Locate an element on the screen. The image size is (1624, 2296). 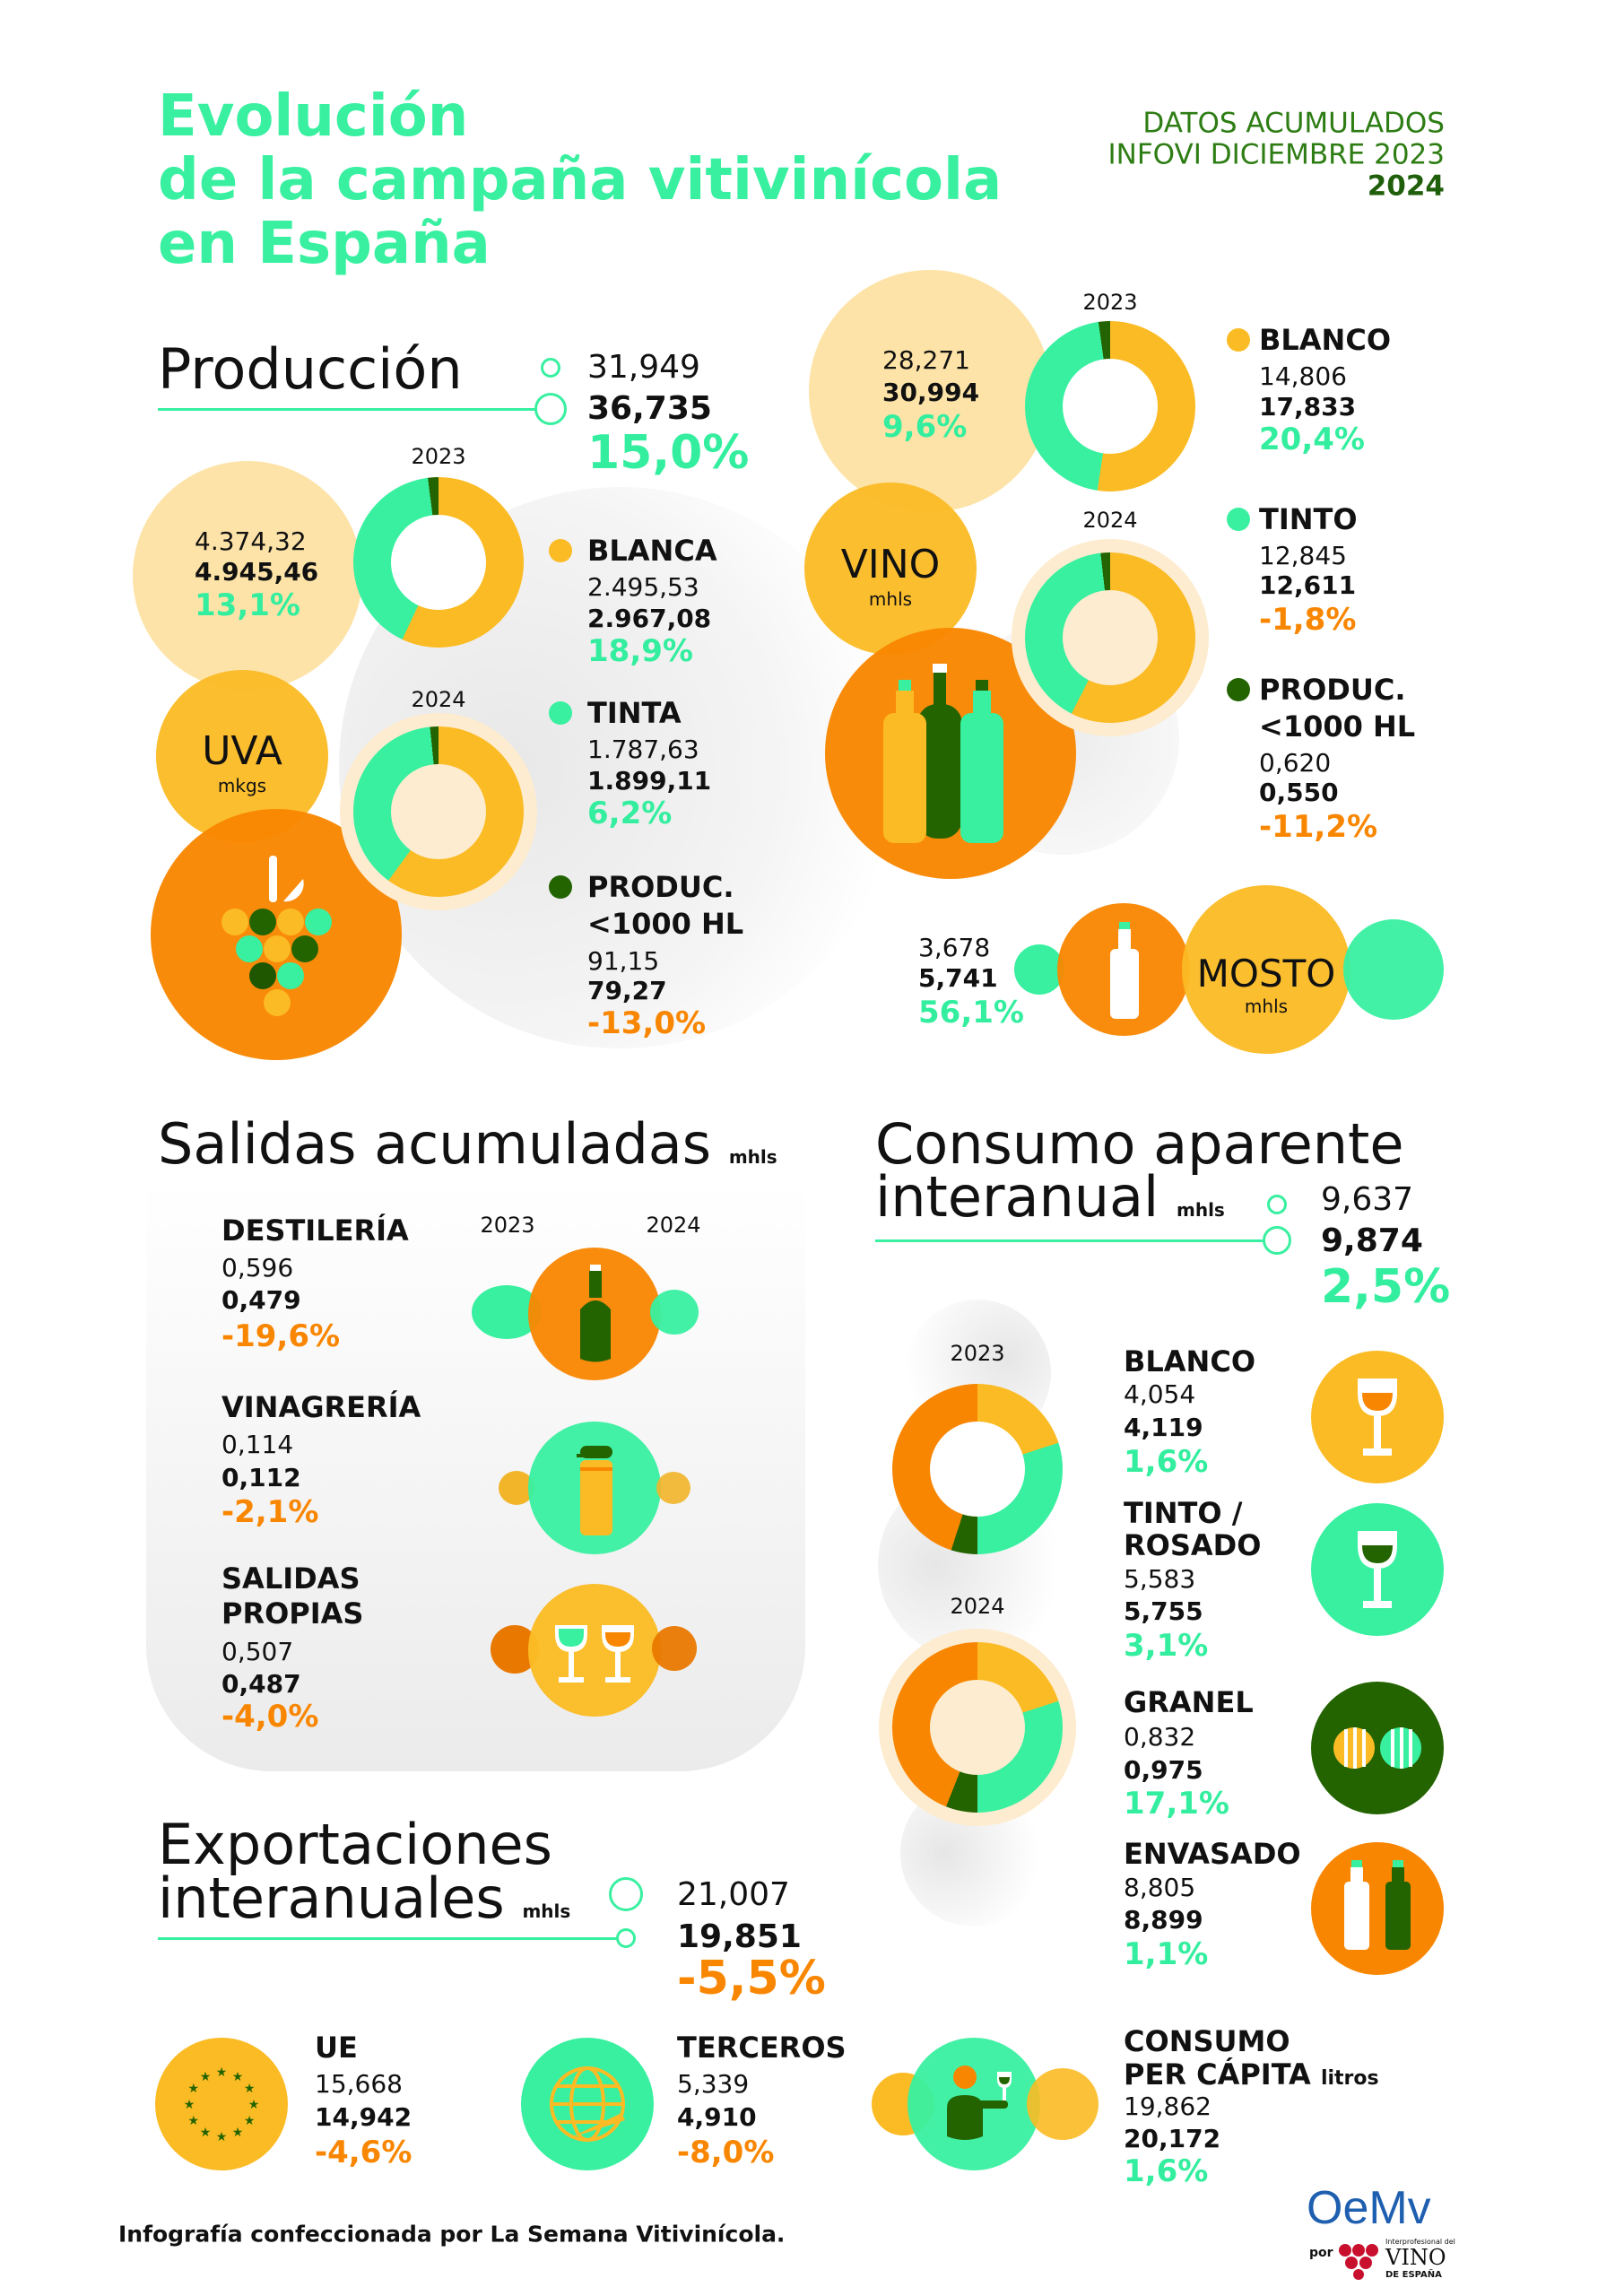
per-capita-curr: 20,172 is located at coordinates (1172, 2138).